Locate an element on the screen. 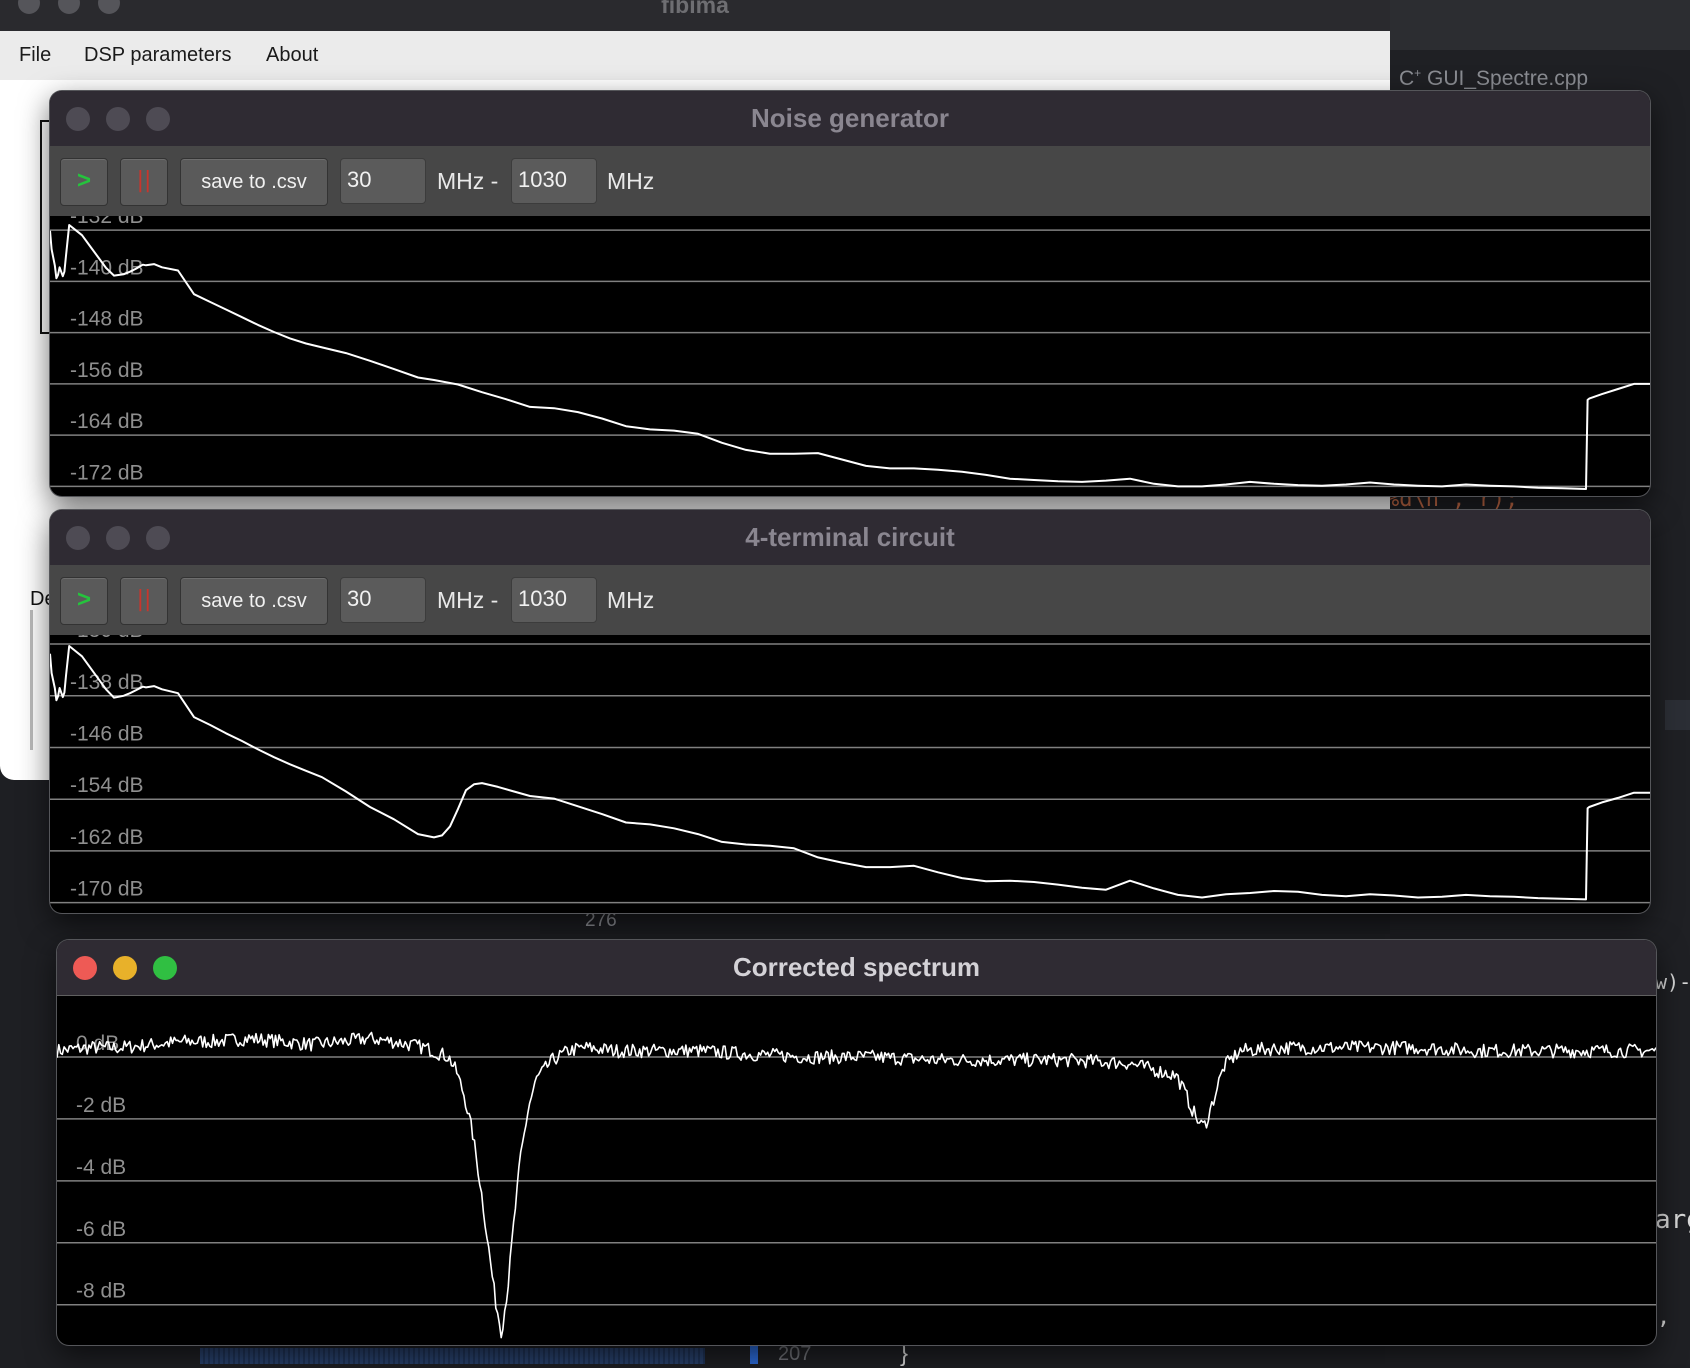 The image size is (1690, 1368). window-titlebar: Noise generator is located at coordinates (850, 118).